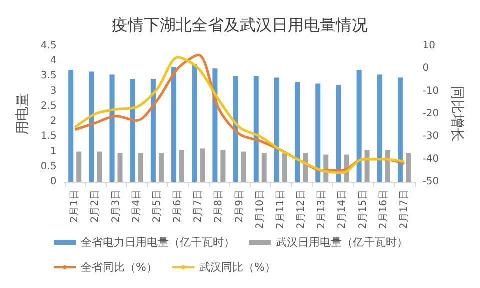  Describe the element at coordinates (431, 136) in the screenshot. I see `y2-tick-label: -30` at that location.